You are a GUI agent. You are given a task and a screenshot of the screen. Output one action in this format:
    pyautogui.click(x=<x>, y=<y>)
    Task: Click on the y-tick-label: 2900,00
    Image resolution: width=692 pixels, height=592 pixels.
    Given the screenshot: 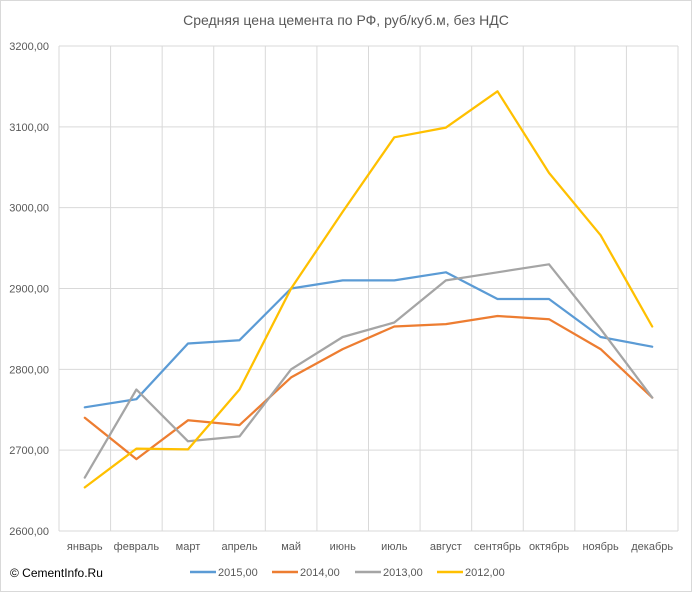 What is the action you would take?
    pyautogui.click(x=29, y=290)
    